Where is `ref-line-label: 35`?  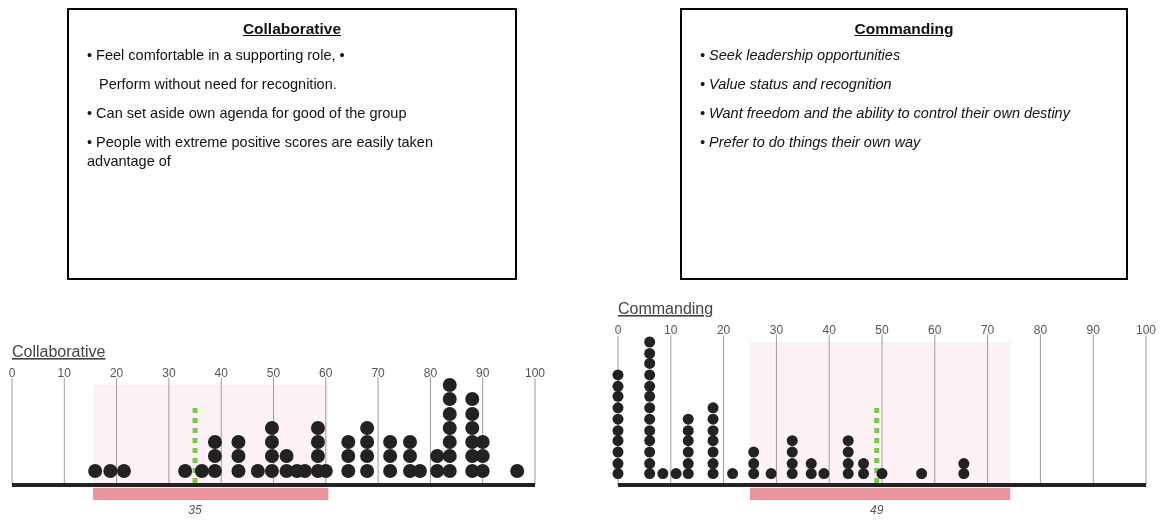
ref-line-label: 35 is located at coordinates (195, 510).